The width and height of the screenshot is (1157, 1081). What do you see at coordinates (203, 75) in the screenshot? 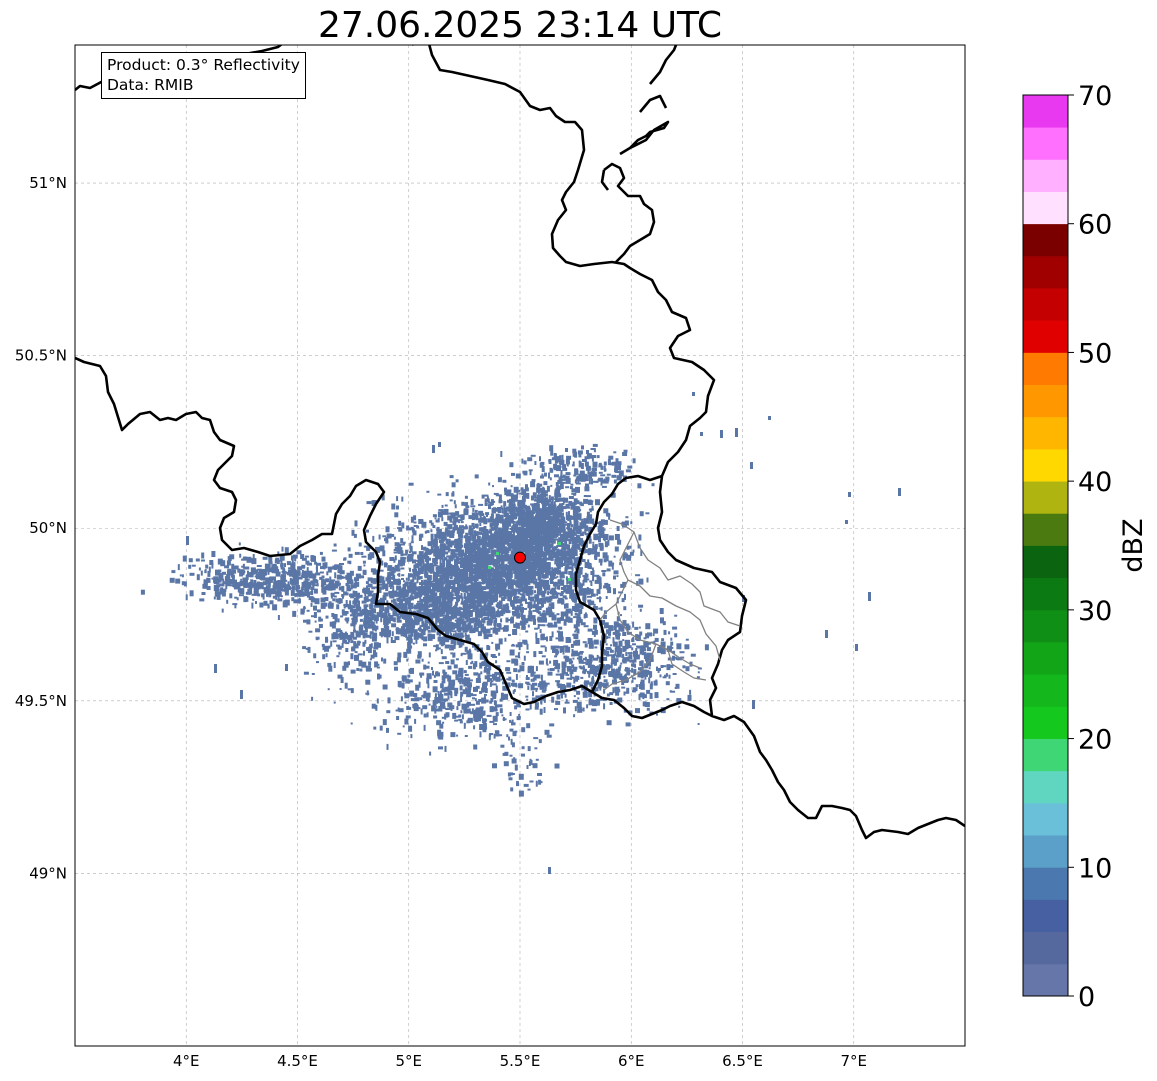
I see `product-info-box: Product: 0.3° Reflectivity Data: RMIB` at bounding box center [203, 75].